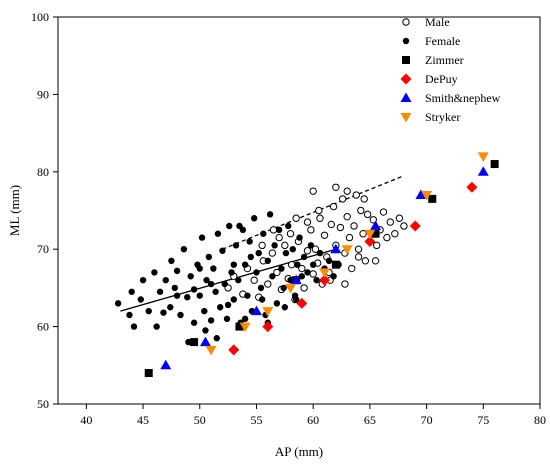  What do you see at coordinates (313, 212) in the screenshot?
I see `fit-line-male` at bounding box center [313, 212].